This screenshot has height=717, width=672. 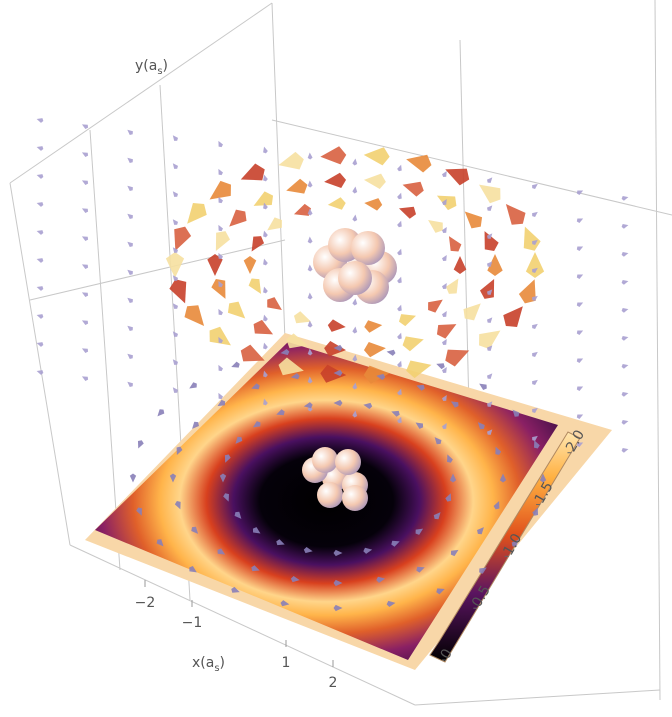 I want to click on x-axis-label: x(as), so click(x=208, y=664).